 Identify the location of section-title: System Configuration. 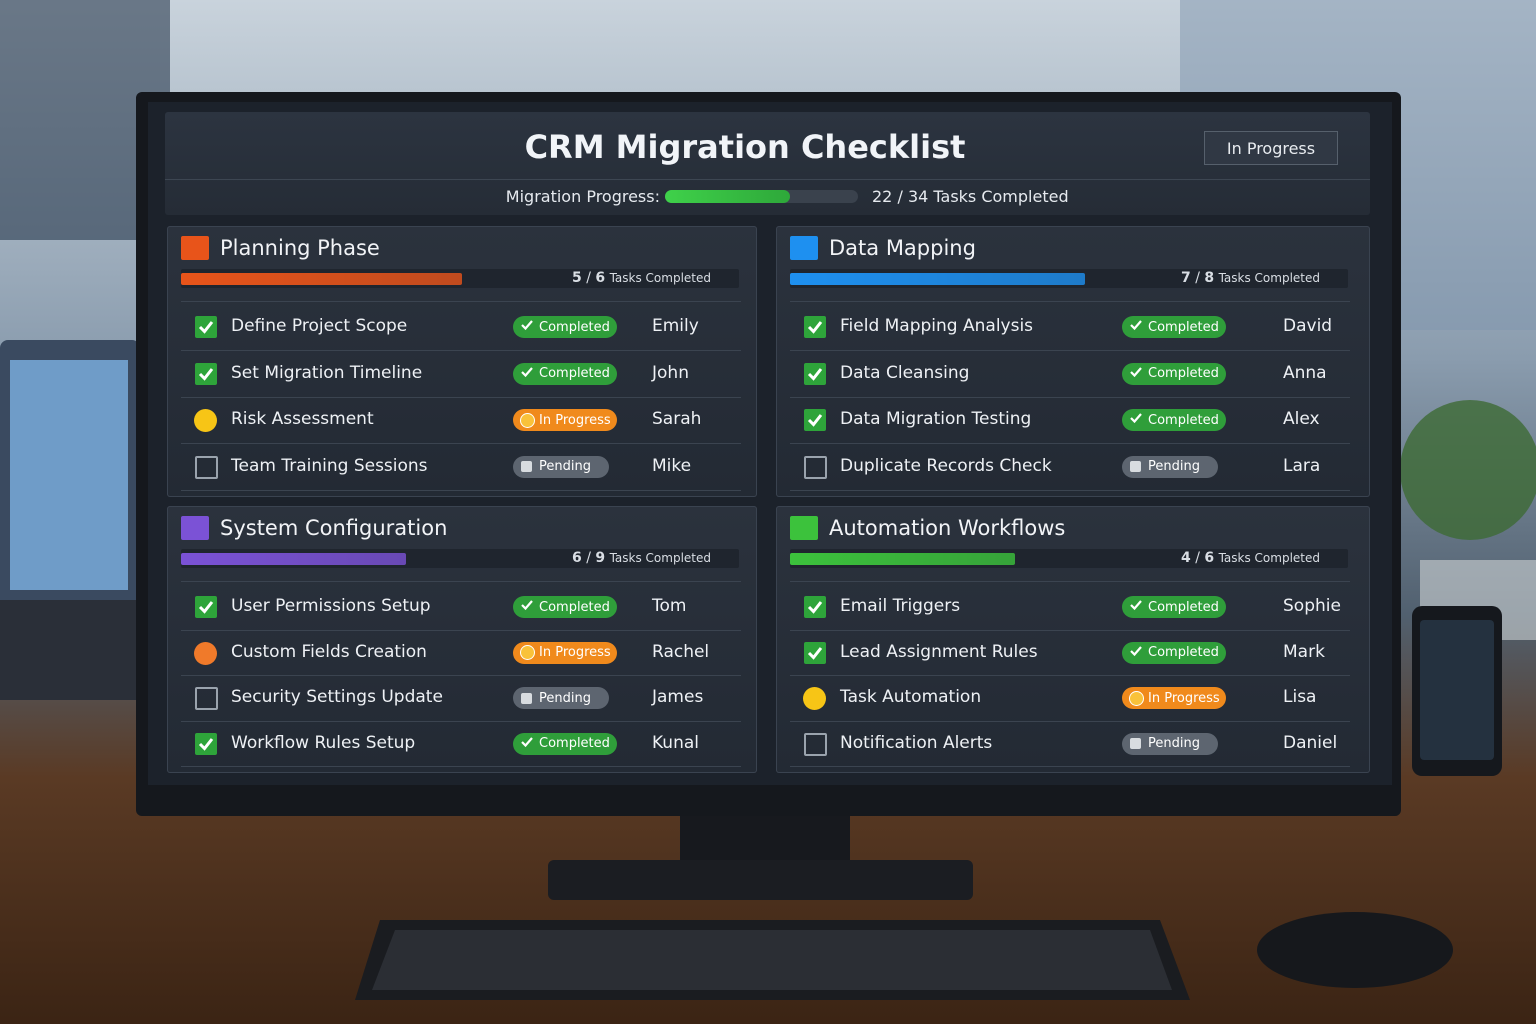
(334, 528).